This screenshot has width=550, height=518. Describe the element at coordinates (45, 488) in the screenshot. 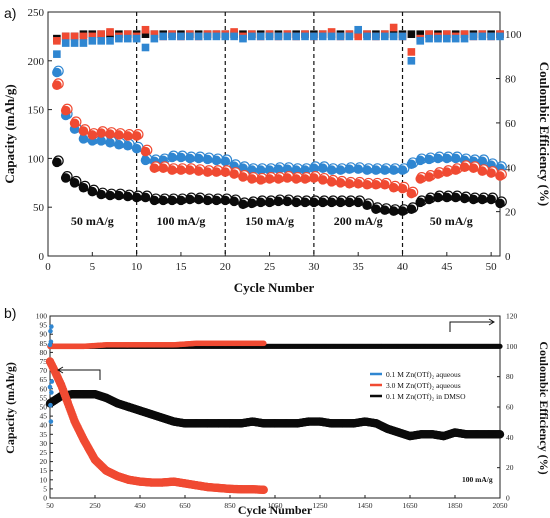

I see `b-ytick-label: 5` at that location.